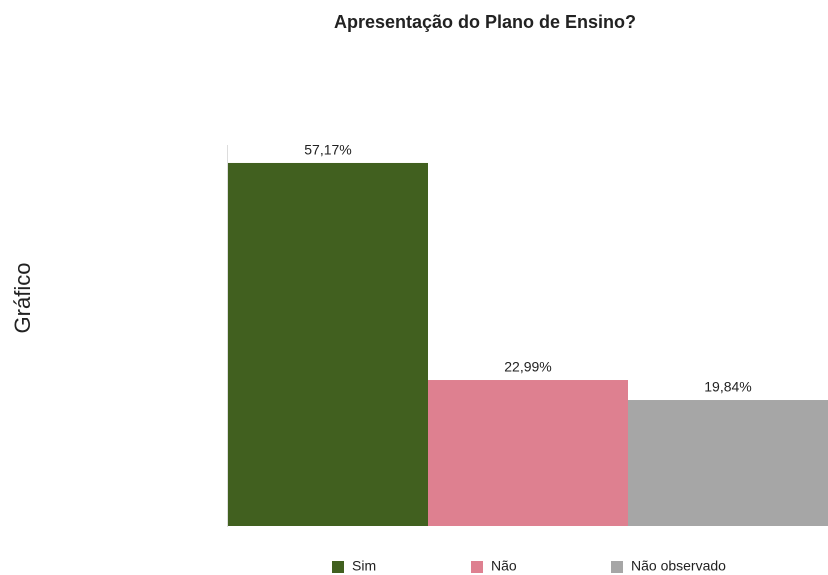 The image size is (828, 575). What do you see at coordinates (678, 566) in the screenshot?
I see `legend-label: Não observado` at bounding box center [678, 566].